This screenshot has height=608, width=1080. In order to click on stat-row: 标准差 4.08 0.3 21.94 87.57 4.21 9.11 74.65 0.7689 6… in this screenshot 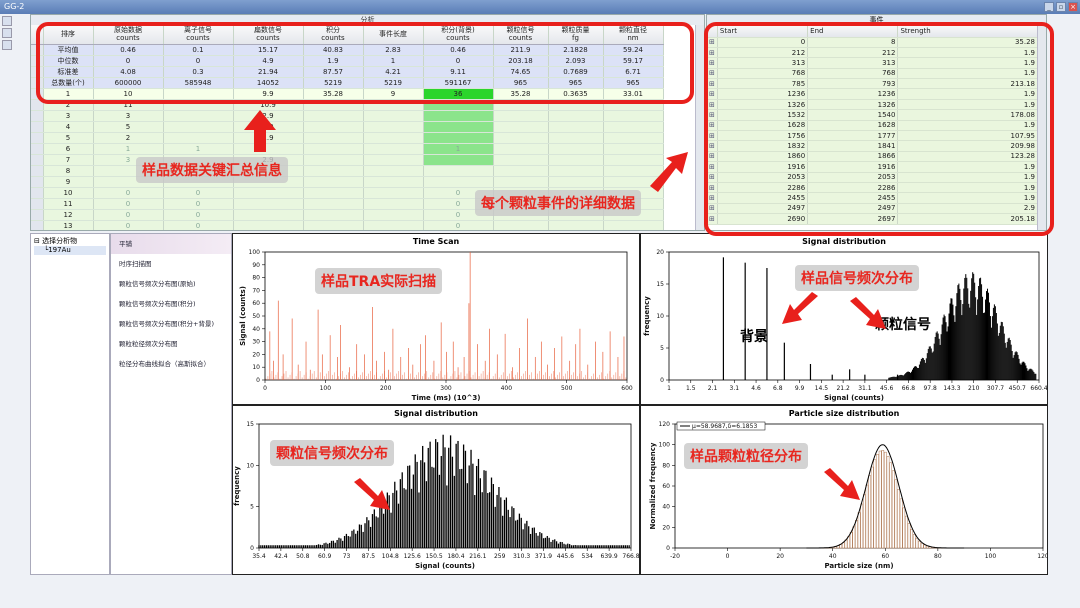, I will do `click(347, 72)`.